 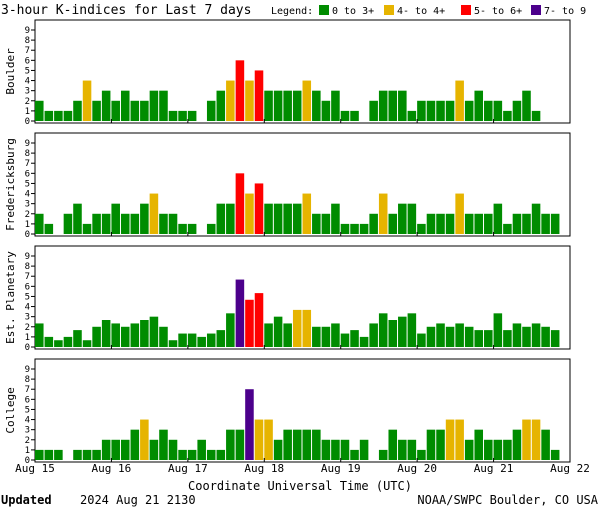 I want to click on legend-swatch, so click(x=466, y=10).